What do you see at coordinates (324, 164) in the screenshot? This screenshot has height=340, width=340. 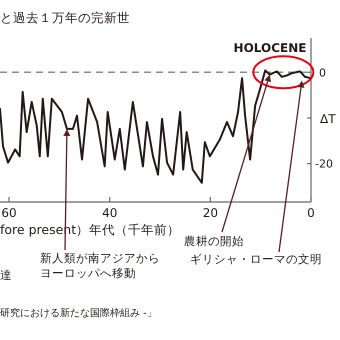 I see `y-tick-label: -20` at bounding box center [324, 164].